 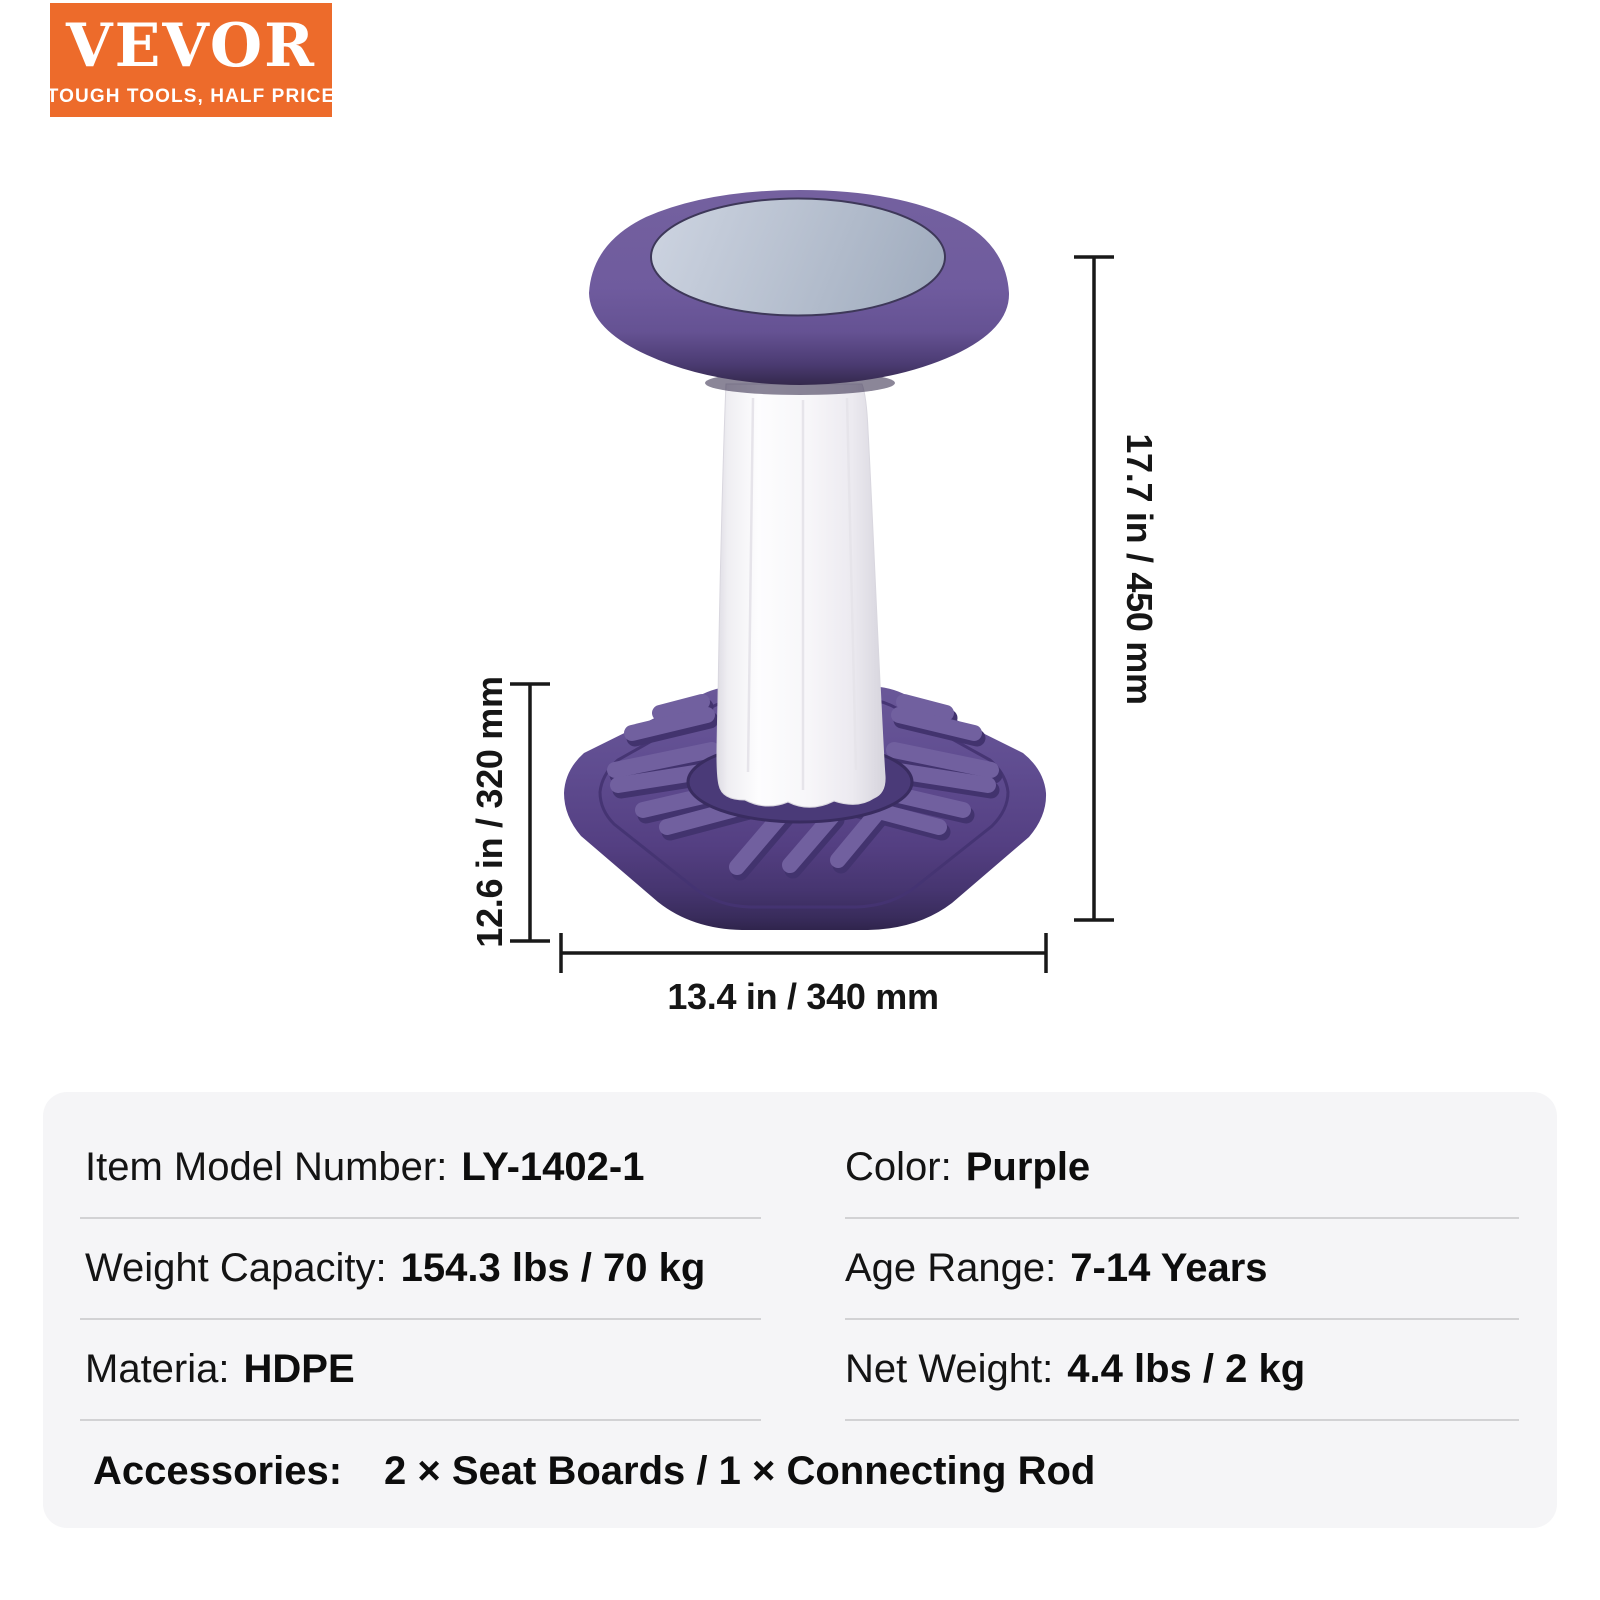 I want to click on seat-cushion, so click(x=799, y=292).